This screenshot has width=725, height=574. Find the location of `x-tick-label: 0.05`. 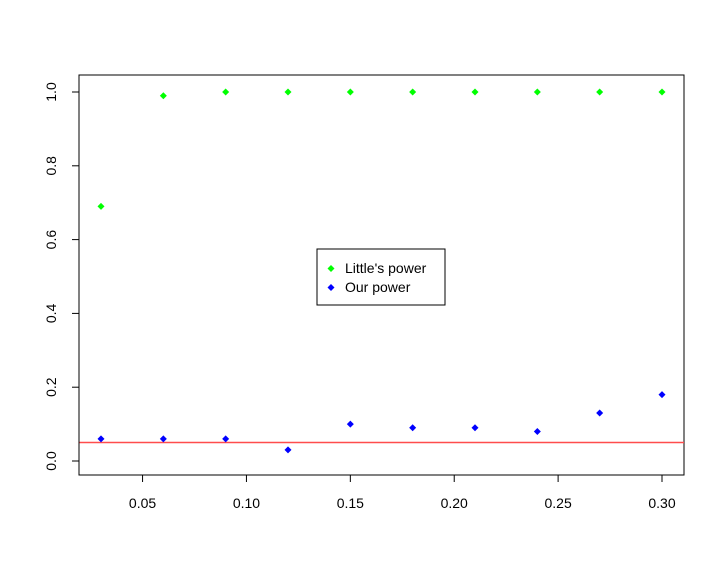

x-tick-label: 0.05 is located at coordinates (142, 503).